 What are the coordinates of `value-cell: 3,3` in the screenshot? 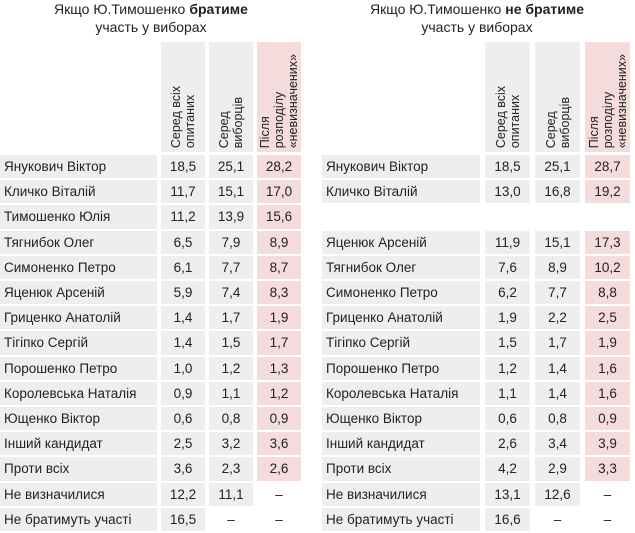 It's located at (607, 469).